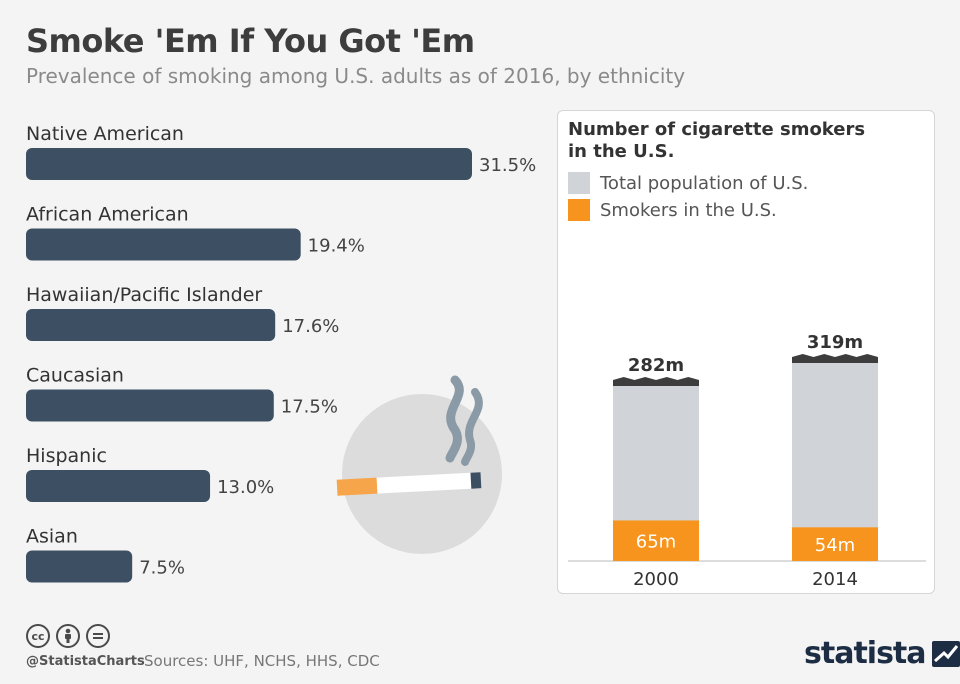 The image size is (960, 684). I want to click on license-icons: cc, so click(68, 636).